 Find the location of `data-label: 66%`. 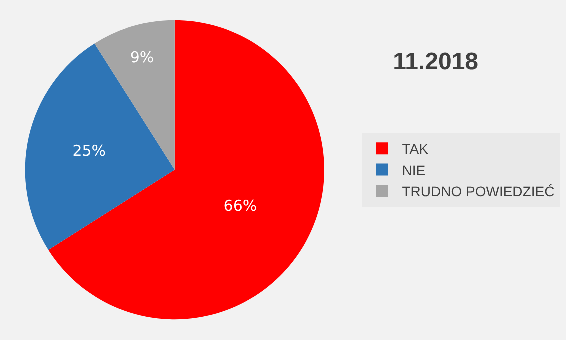

data-label: 66% is located at coordinates (241, 206).